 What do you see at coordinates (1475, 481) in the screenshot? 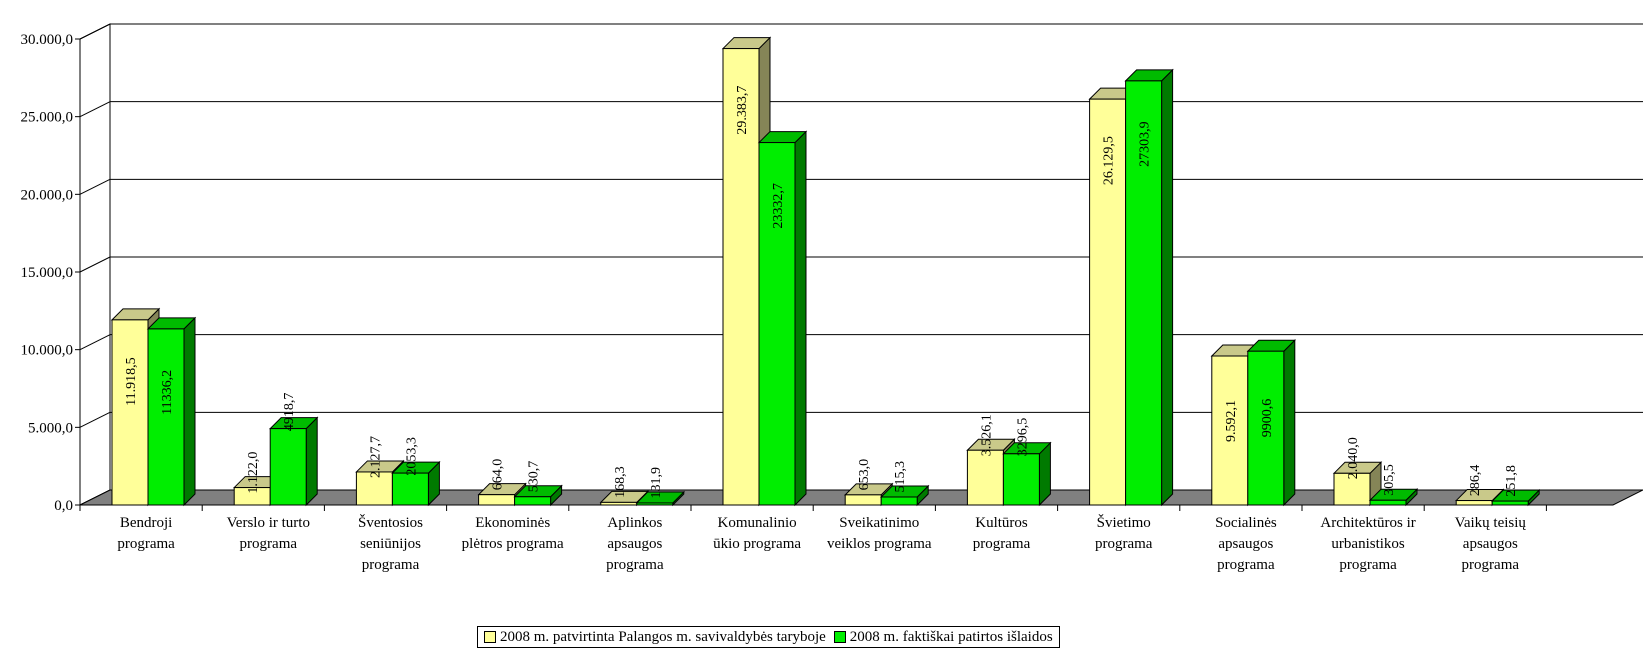
I see `data-label-series1-cat12: 286,4` at bounding box center [1475, 481].